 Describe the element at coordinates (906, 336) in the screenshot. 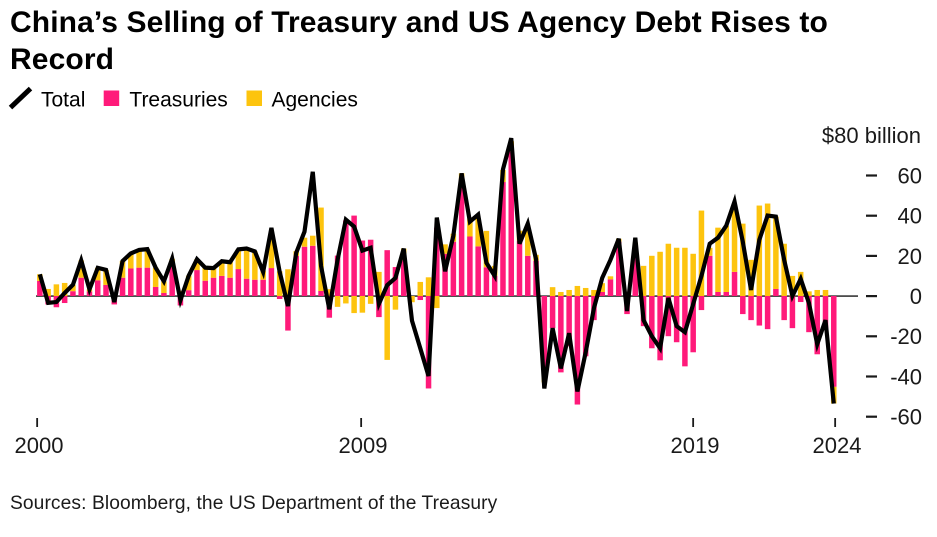

I see `svg-text: -20` at that location.